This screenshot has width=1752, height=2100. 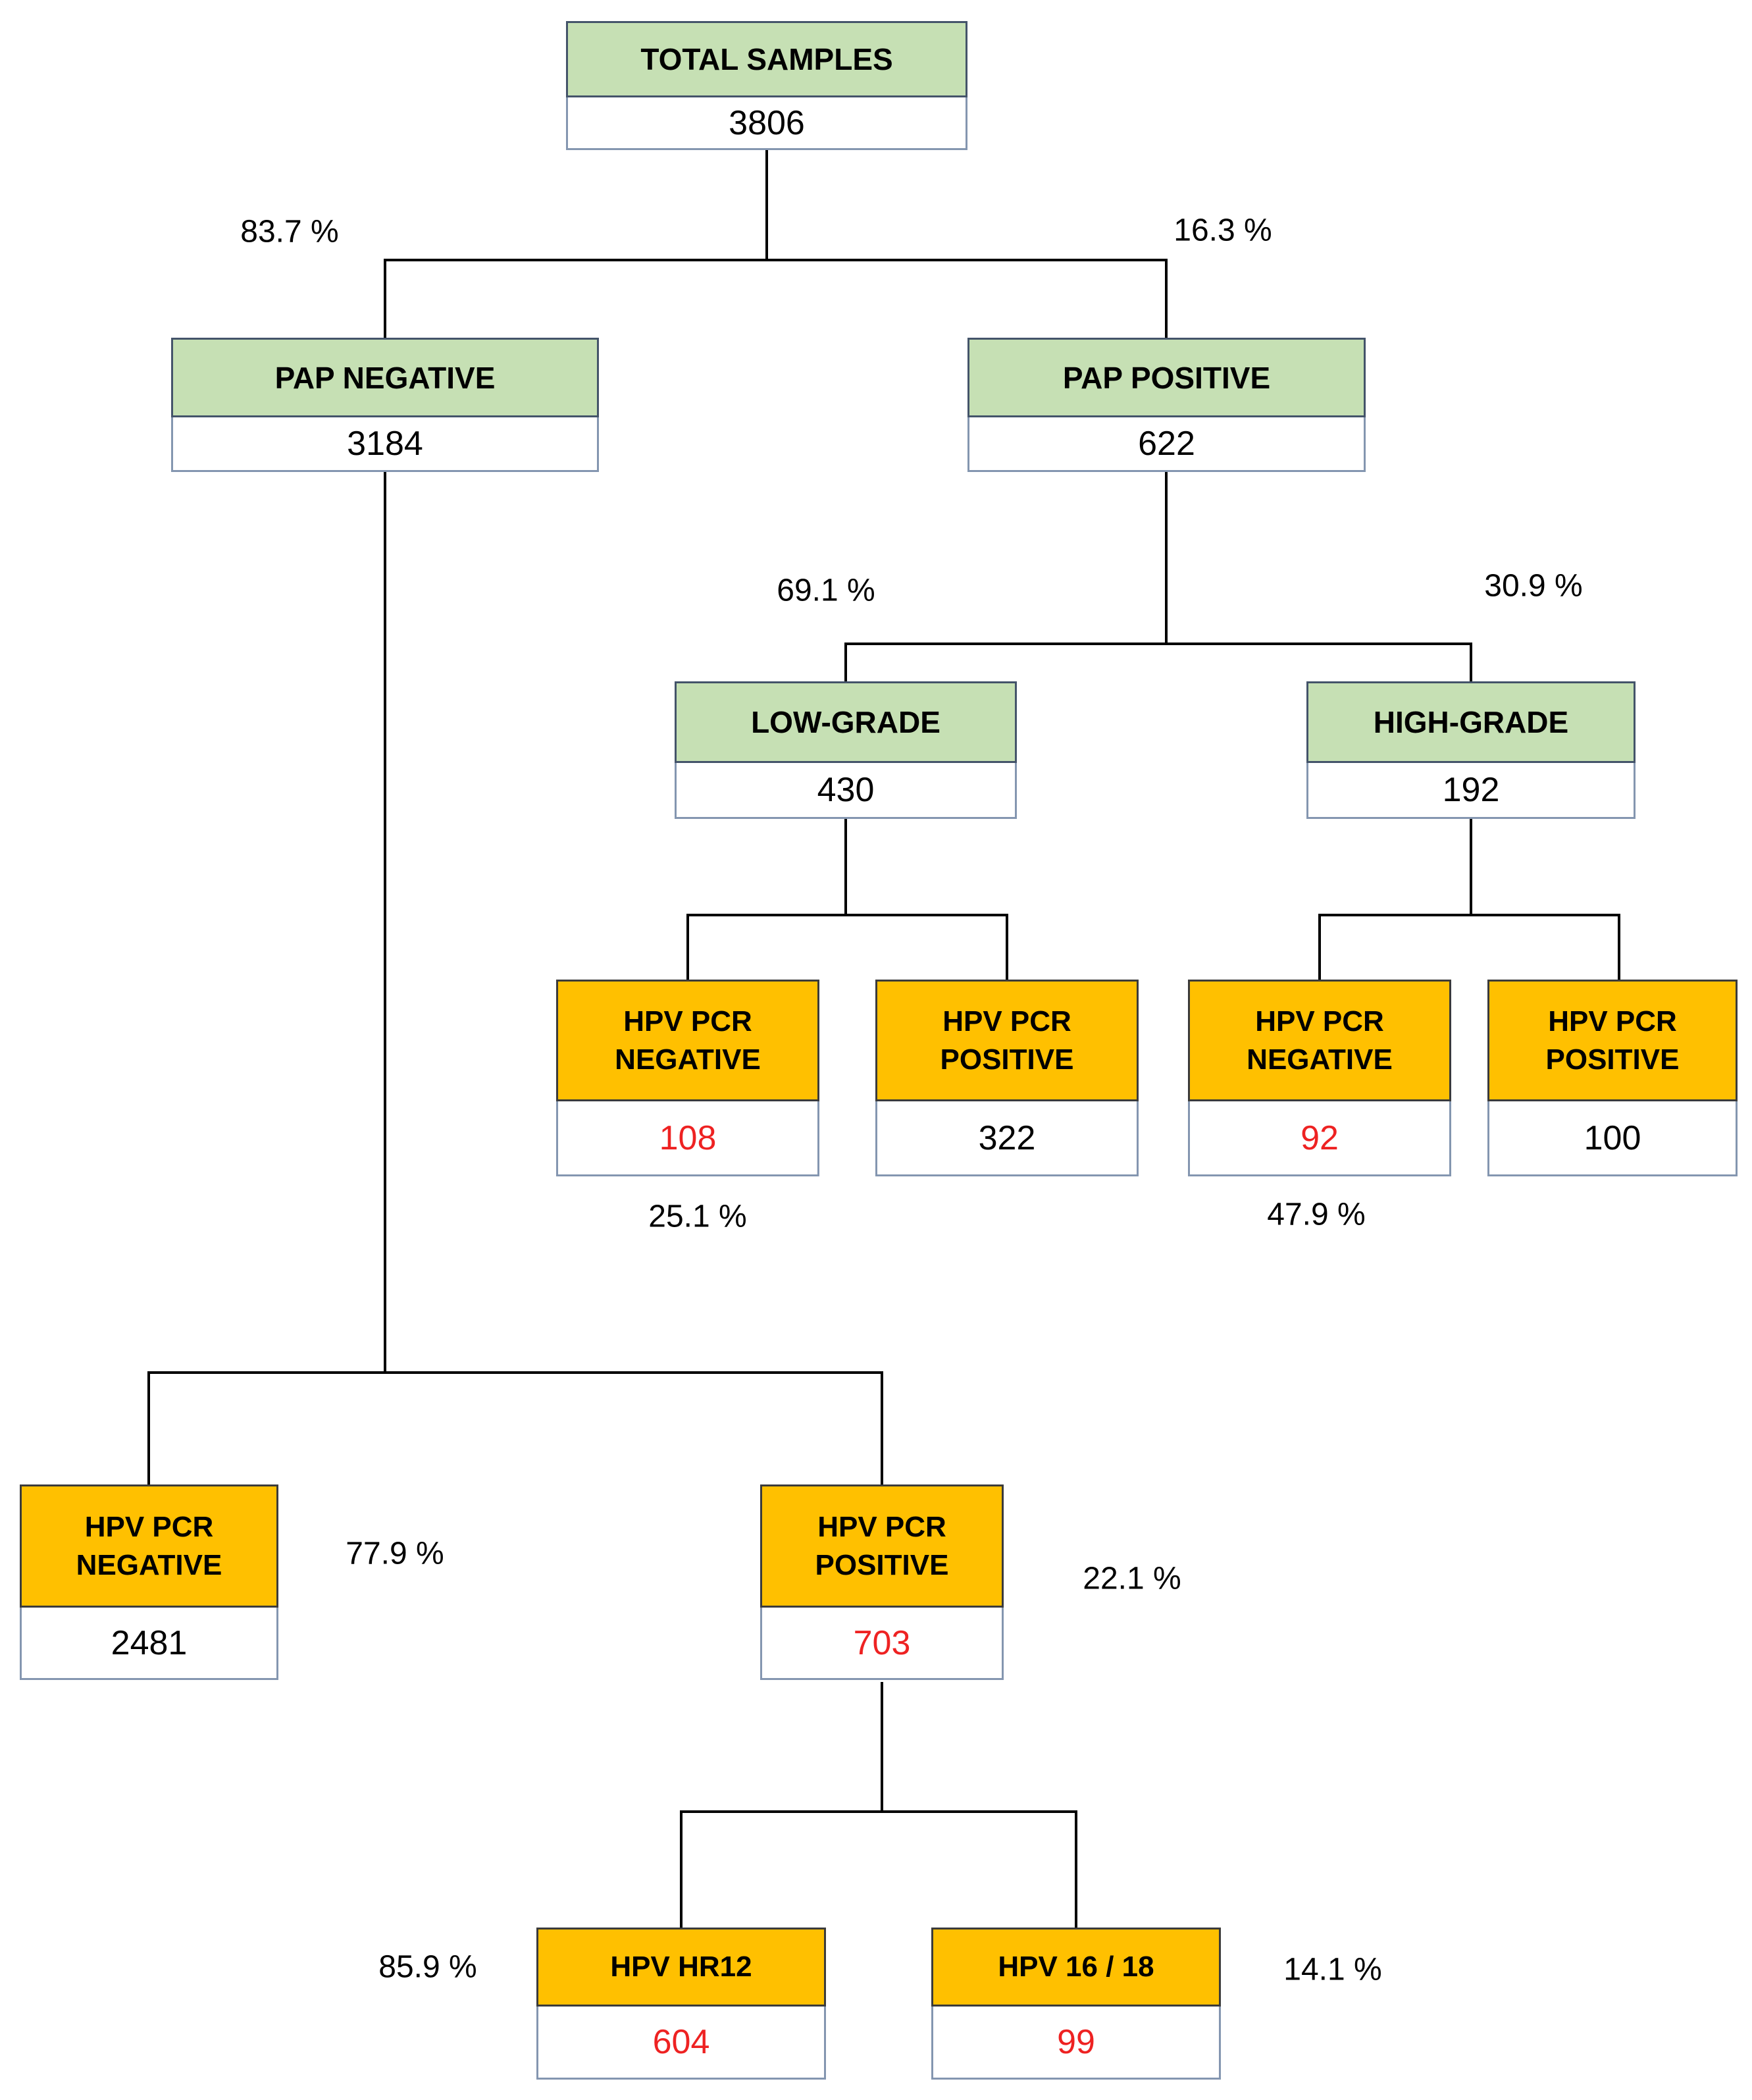 I want to click on node-pap-positive-value: 622, so click(x=1167, y=444).